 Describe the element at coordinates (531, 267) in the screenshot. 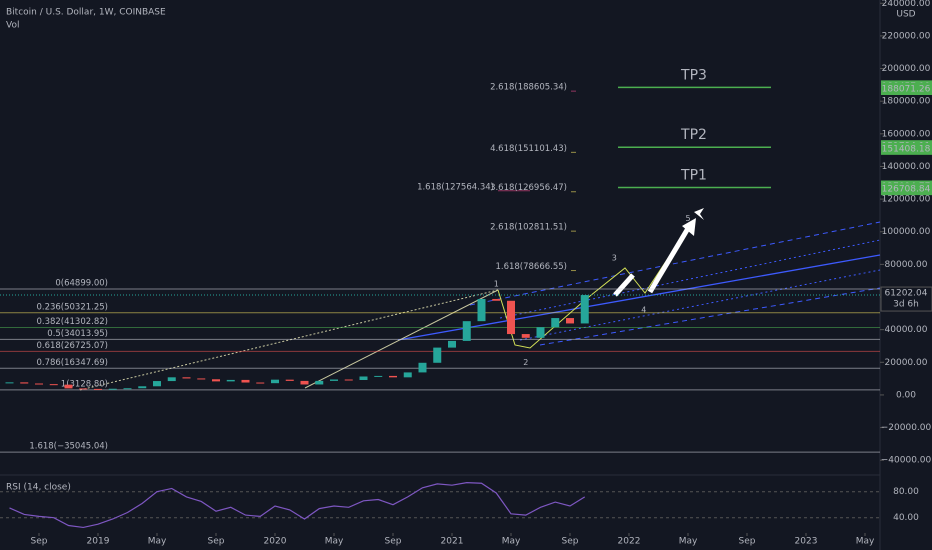

I see `extension-label: 1.618(78666.55)` at that location.